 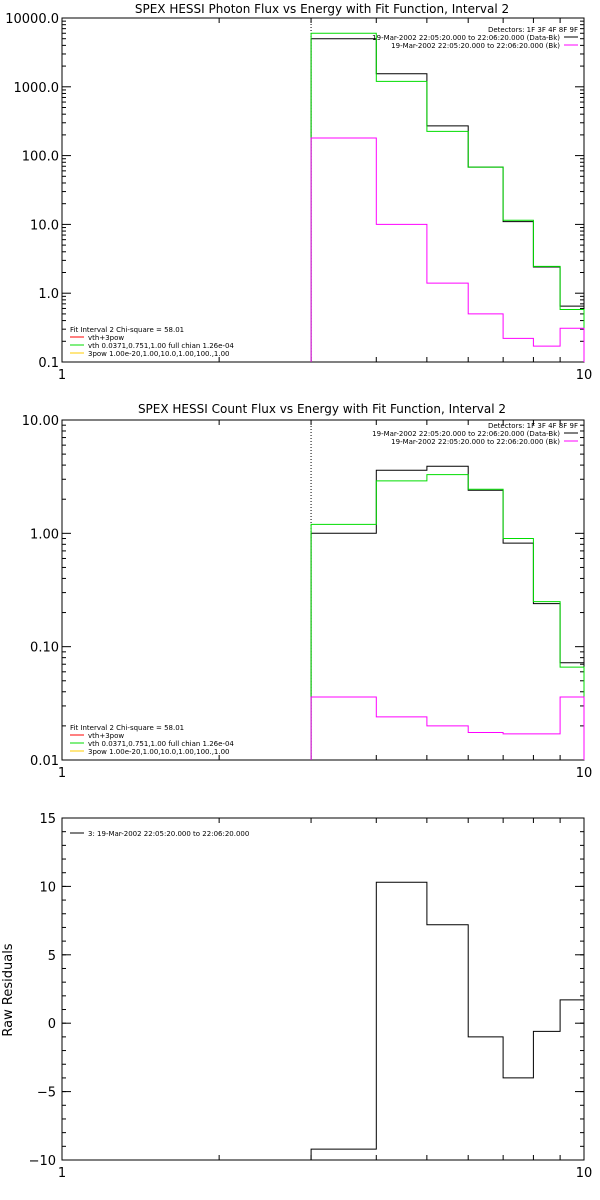 What do you see at coordinates (8, 989) in the screenshot?
I see `y-axis-label: Raw Residuals` at bounding box center [8, 989].